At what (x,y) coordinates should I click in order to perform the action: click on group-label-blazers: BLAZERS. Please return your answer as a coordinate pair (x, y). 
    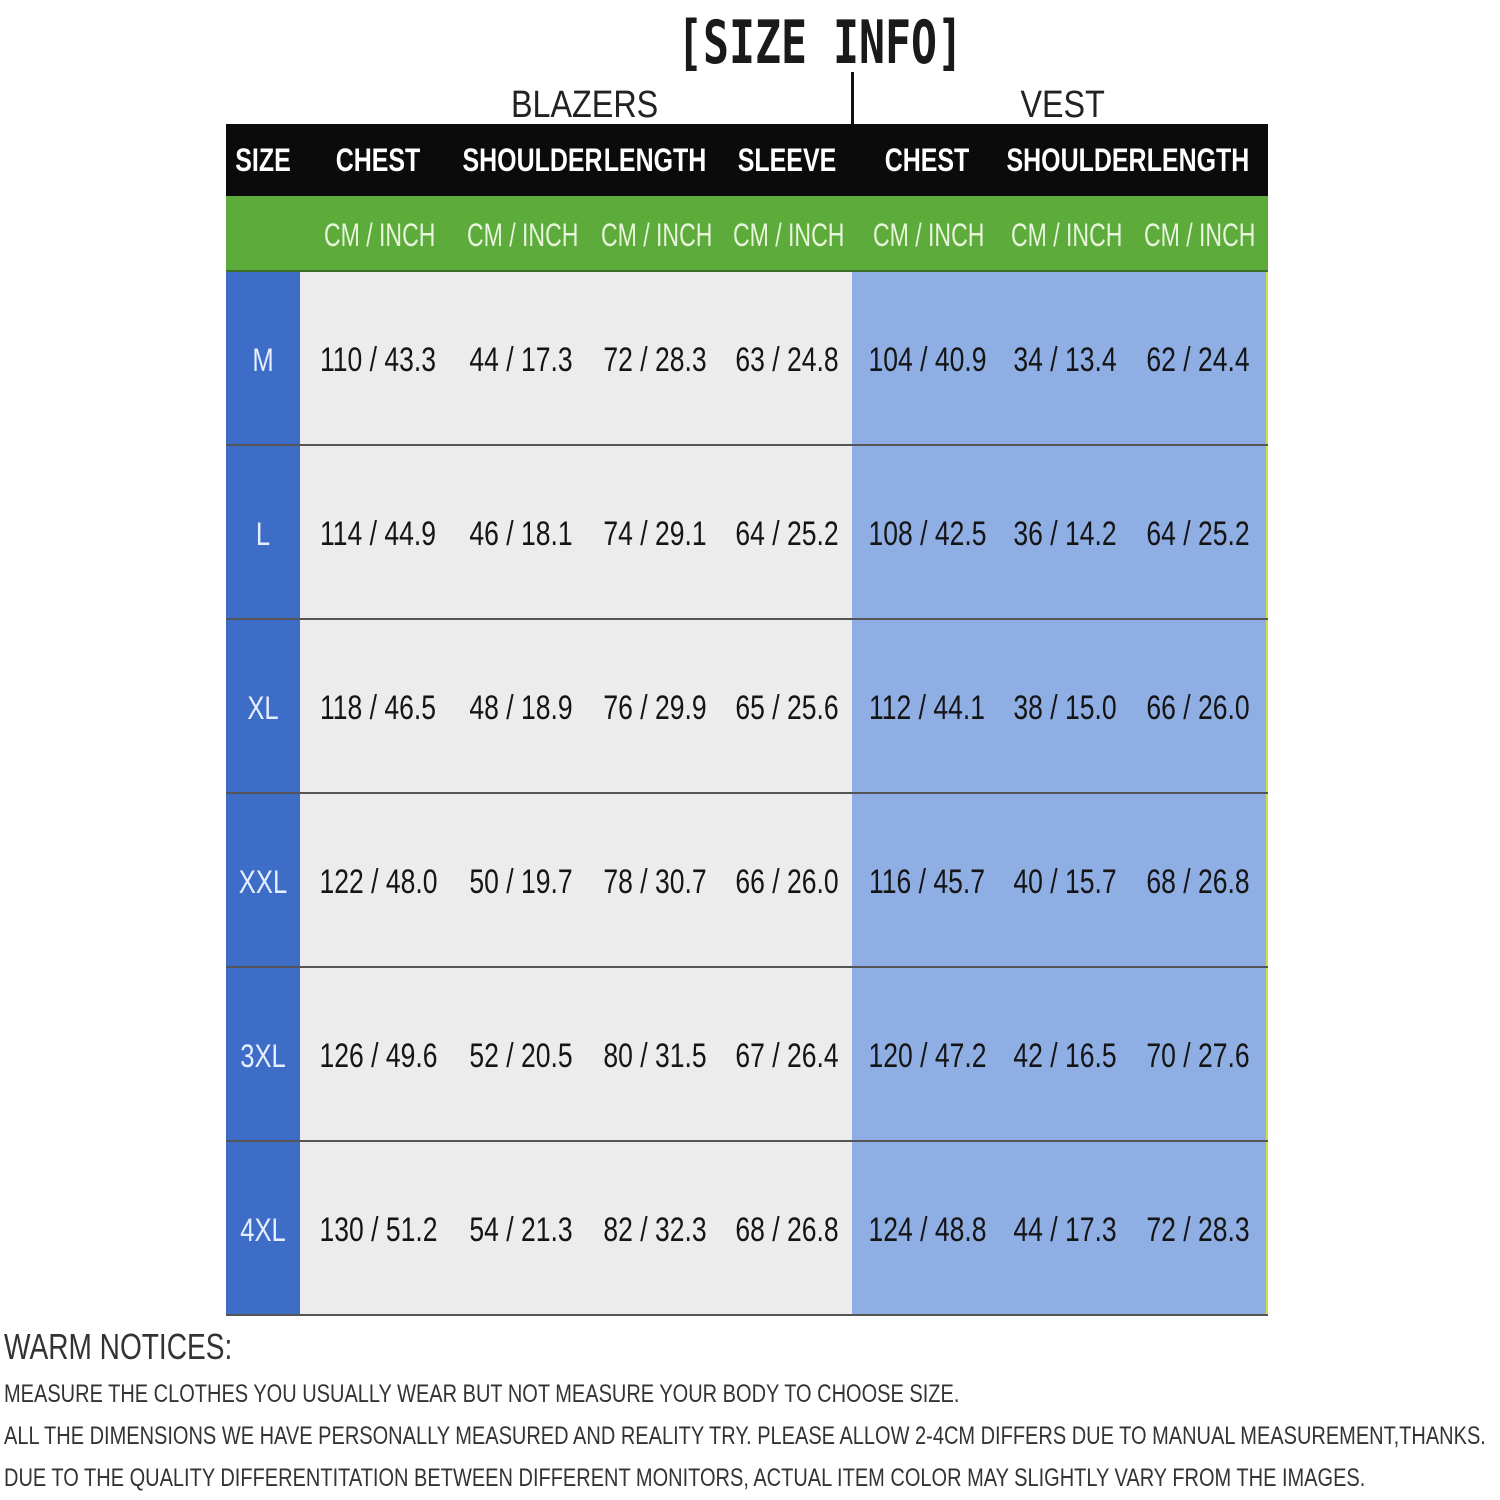
    Looking at the image, I should click on (584, 105).